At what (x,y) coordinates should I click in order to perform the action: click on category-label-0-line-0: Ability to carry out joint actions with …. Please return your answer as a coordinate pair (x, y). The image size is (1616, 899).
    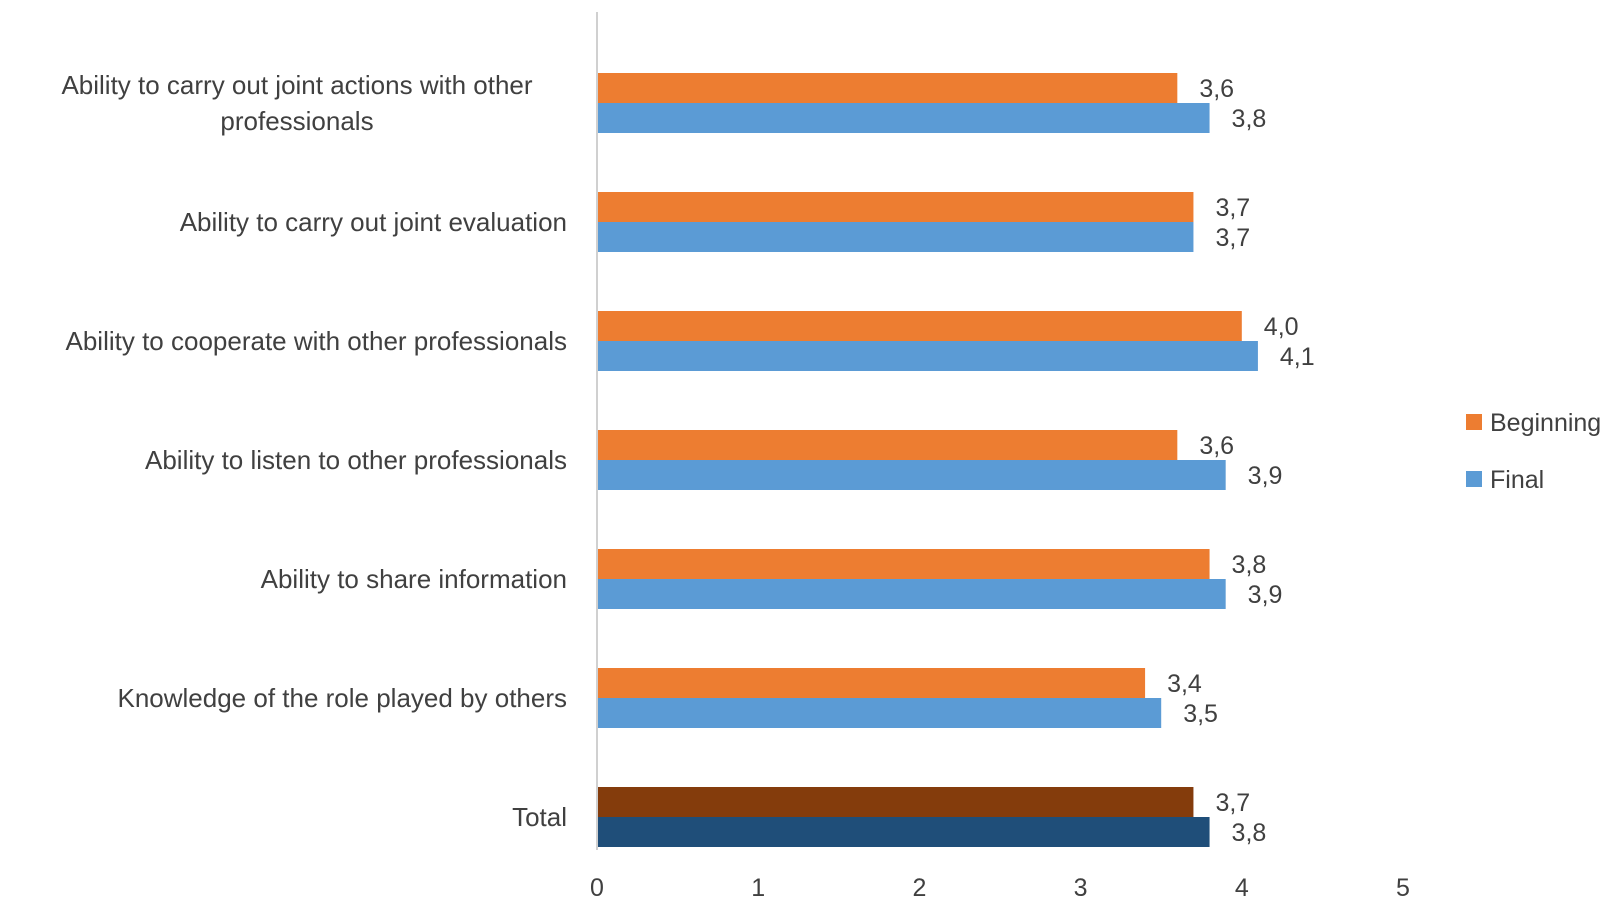
    Looking at the image, I should click on (296, 85).